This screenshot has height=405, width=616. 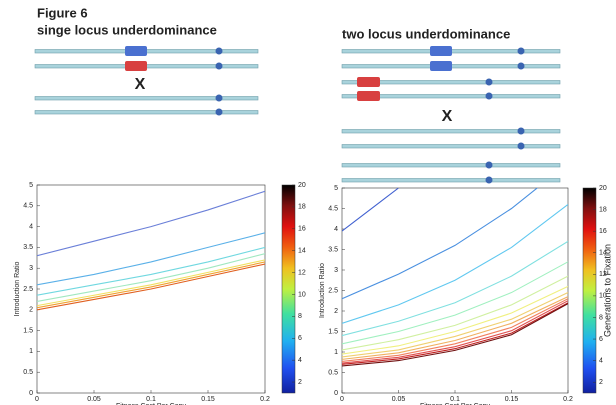 I want to click on diagram-right, so click(x=451, y=115).